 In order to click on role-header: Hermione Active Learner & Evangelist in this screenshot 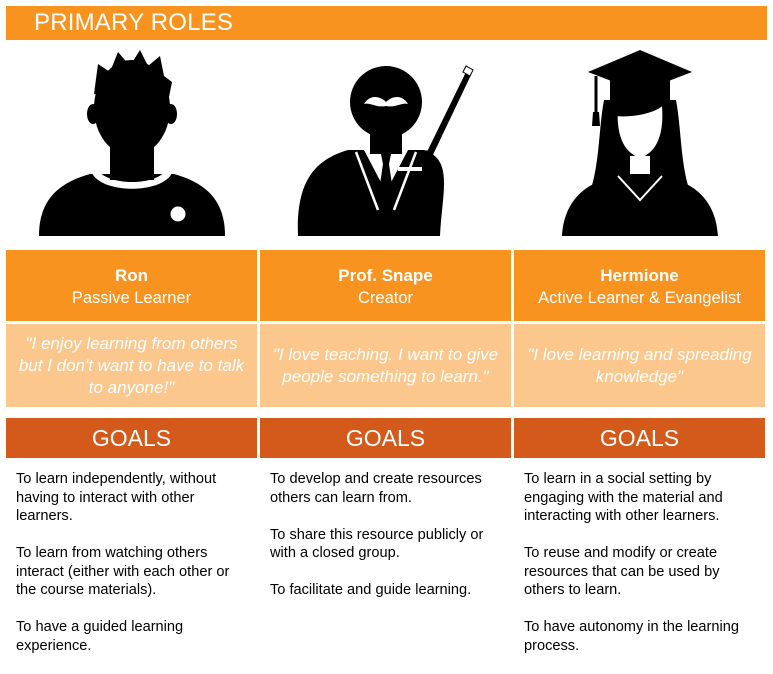, I will do `click(639, 285)`.